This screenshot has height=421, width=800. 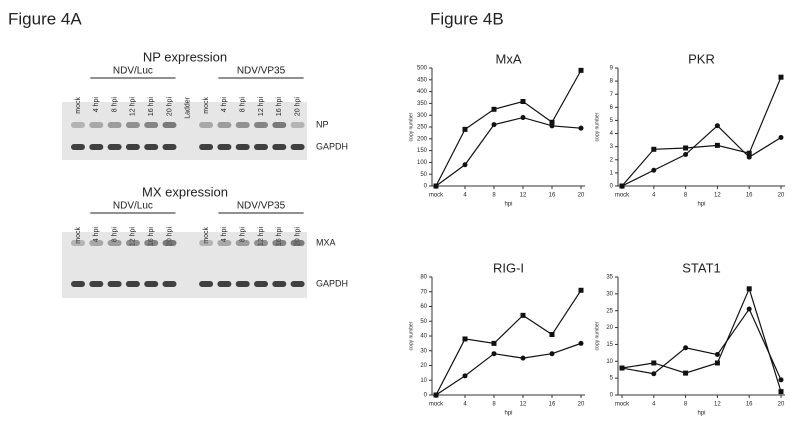 What do you see at coordinates (552, 196) in the screenshot?
I see `x-tick-label: 16` at bounding box center [552, 196].